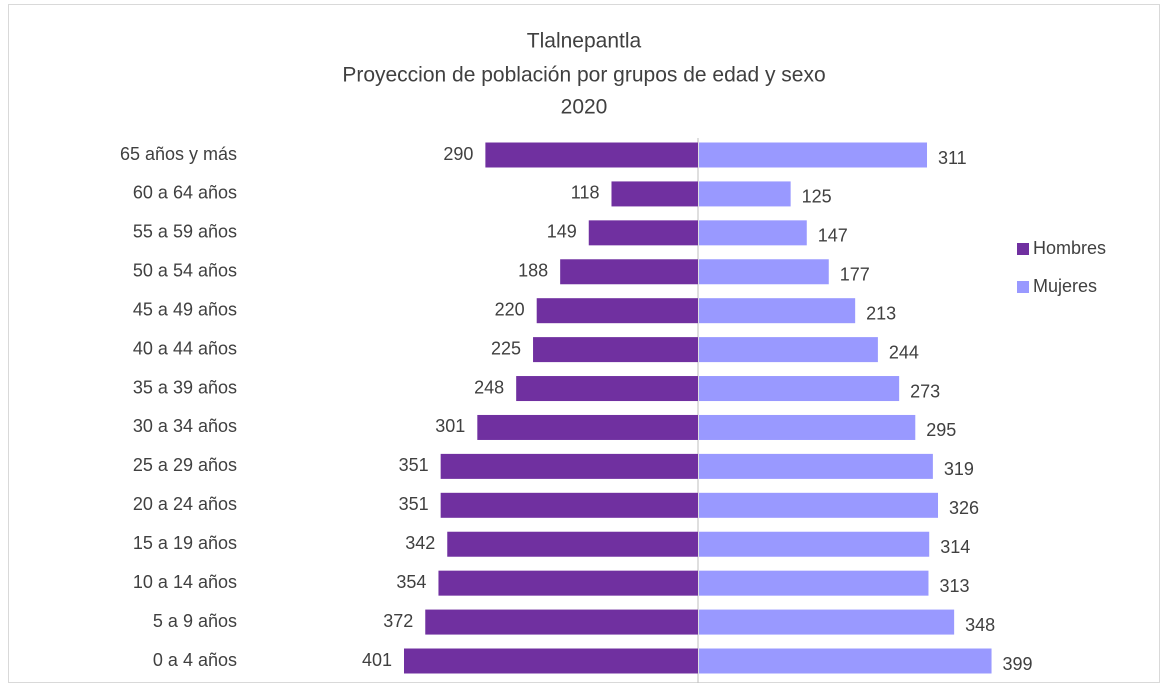  What do you see at coordinates (1018, 664) in the screenshot?
I see `value-label: 399` at bounding box center [1018, 664].